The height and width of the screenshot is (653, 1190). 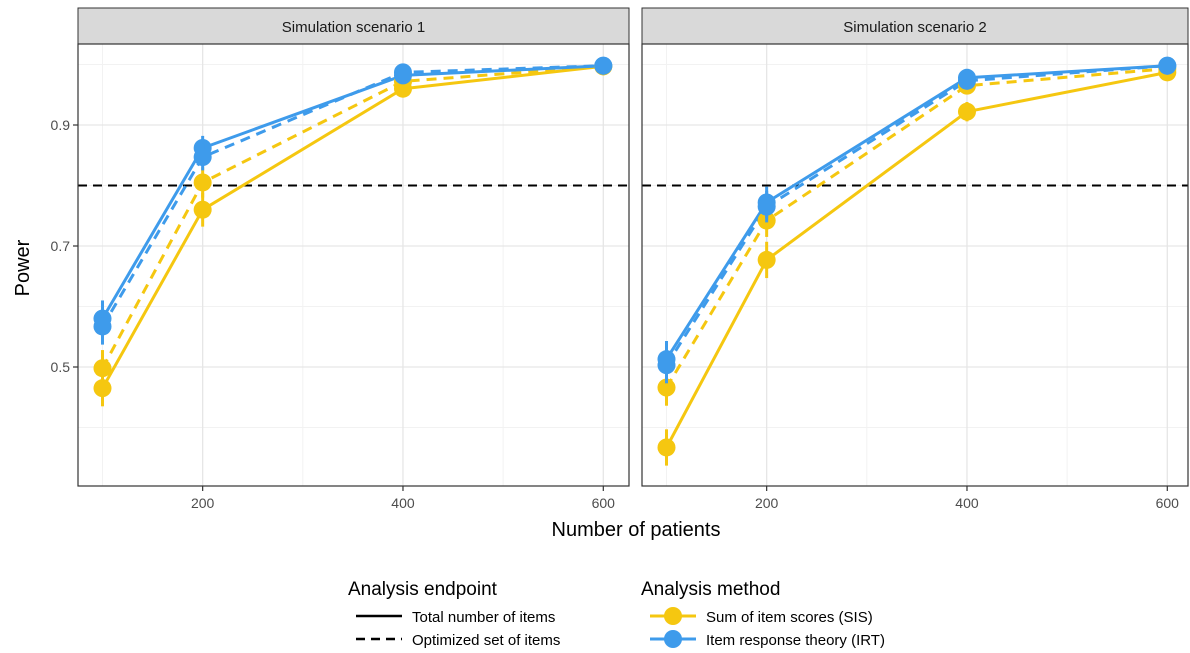 I want to click on facet-strip-label: Simulation scenario 1, so click(x=353, y=27).